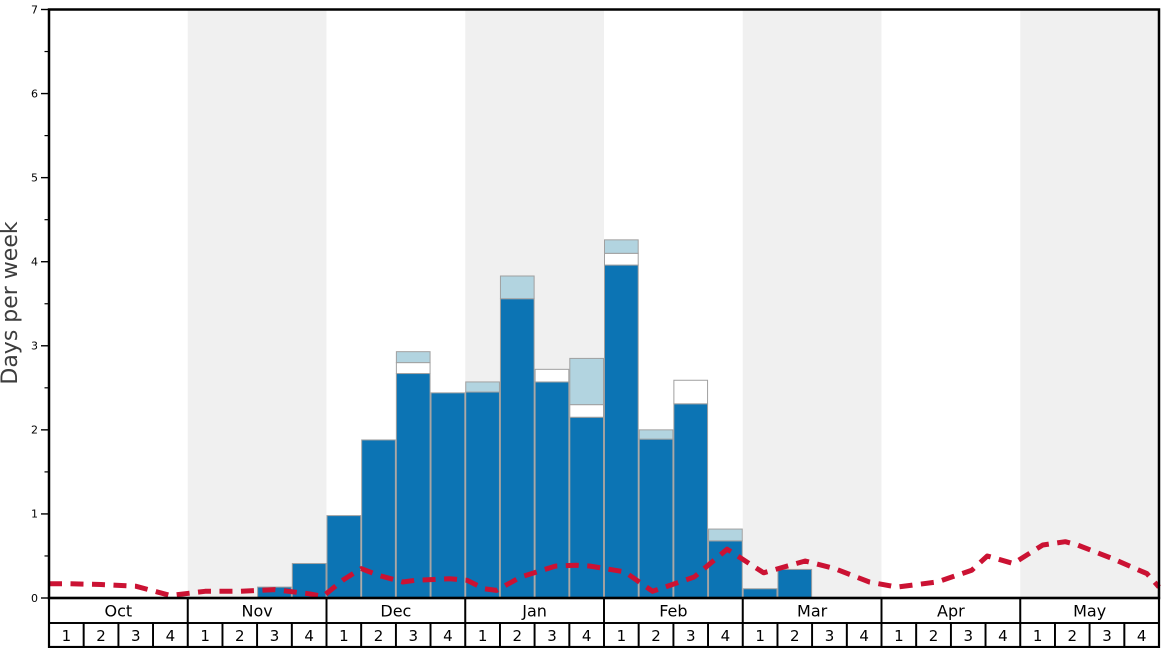  What do you see at coordinates (534, 611) in the screenshot?
I see `month-label: Jan` at bounding box center [534, 611].